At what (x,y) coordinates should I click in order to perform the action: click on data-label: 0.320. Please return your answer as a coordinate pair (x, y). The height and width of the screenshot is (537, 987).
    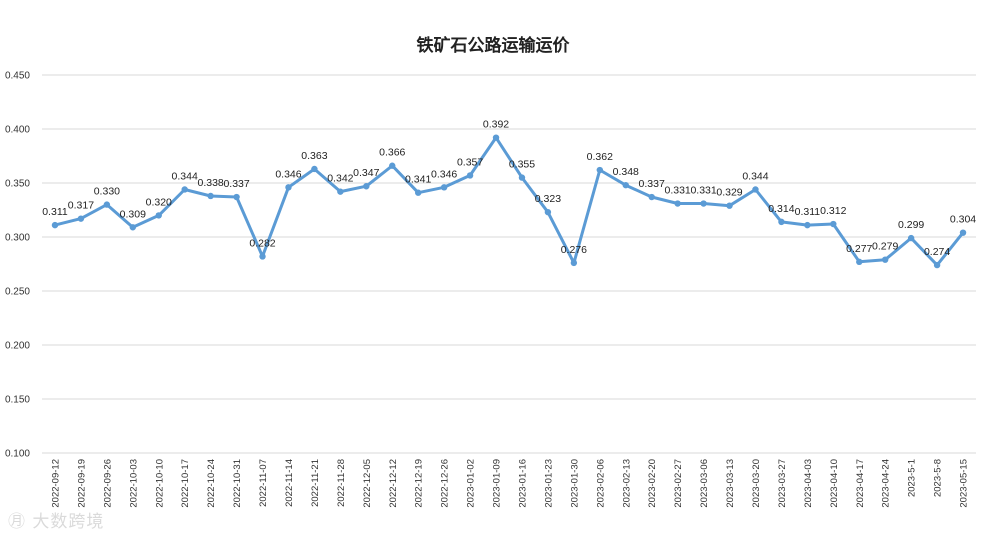
    Looking at the image, I should click on (159, 202).